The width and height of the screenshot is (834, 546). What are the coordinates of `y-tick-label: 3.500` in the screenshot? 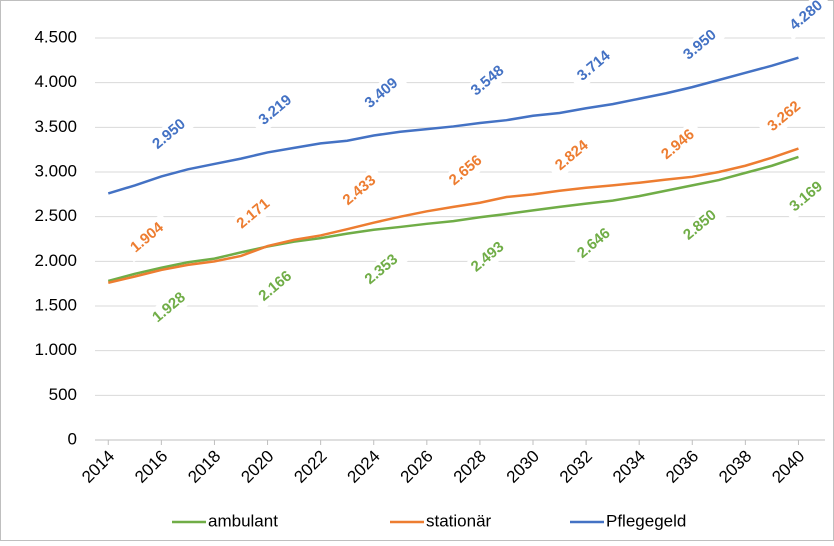 It's located at (55, 126).